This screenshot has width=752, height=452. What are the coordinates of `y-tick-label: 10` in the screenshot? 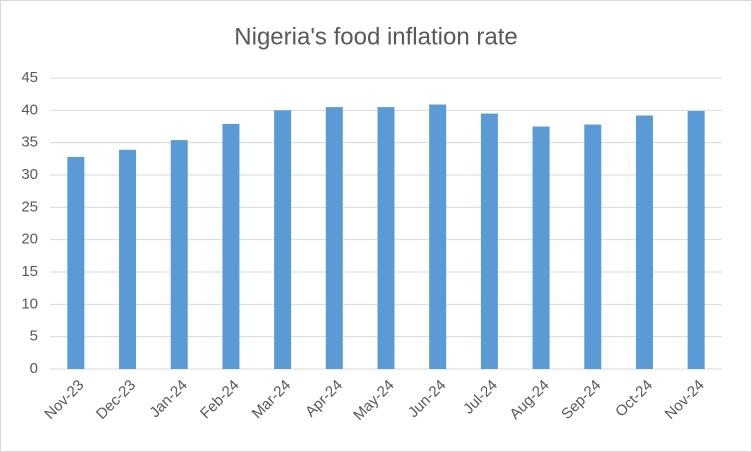 It's located at (29, 303).